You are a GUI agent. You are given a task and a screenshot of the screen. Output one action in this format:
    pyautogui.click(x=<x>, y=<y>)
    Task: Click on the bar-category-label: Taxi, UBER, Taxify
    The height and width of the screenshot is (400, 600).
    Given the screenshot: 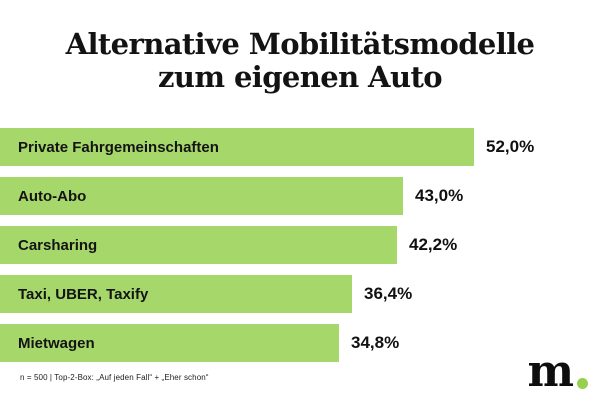 What is the action you would take?
    pyautogui.click(x=83, y=294)
    